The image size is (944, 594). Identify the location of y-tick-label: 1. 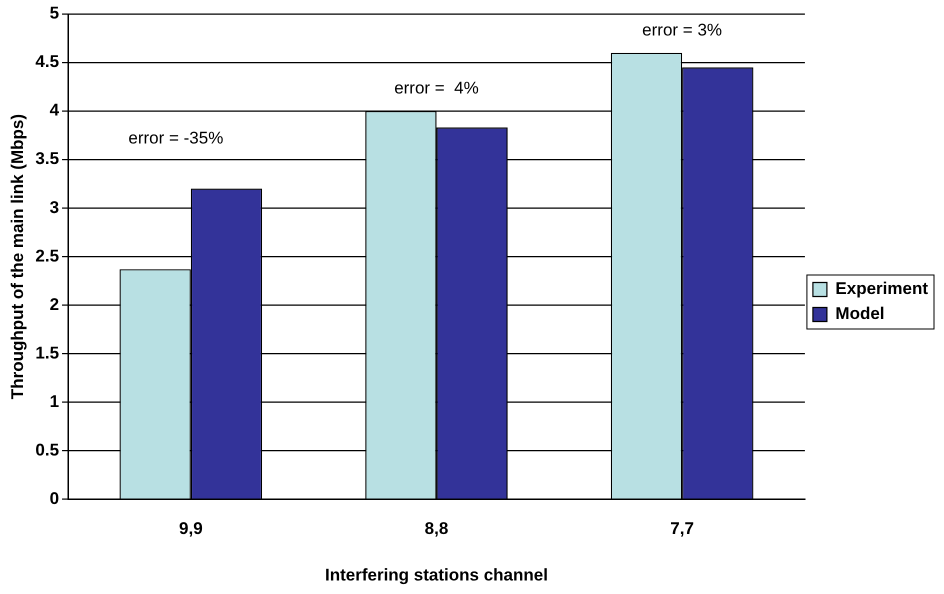
(55, 401).